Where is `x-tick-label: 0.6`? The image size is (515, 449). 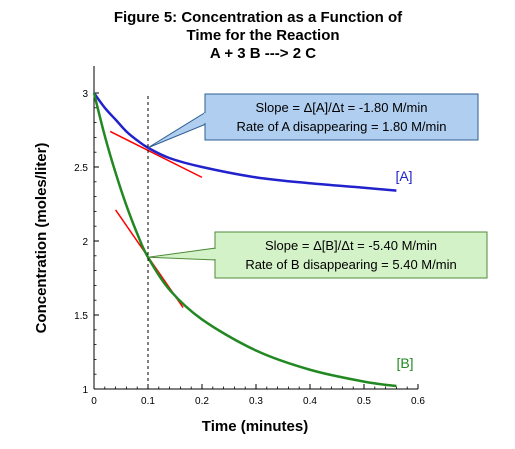
x-tick-label: 0.6 is located at coordinates (418, 401).